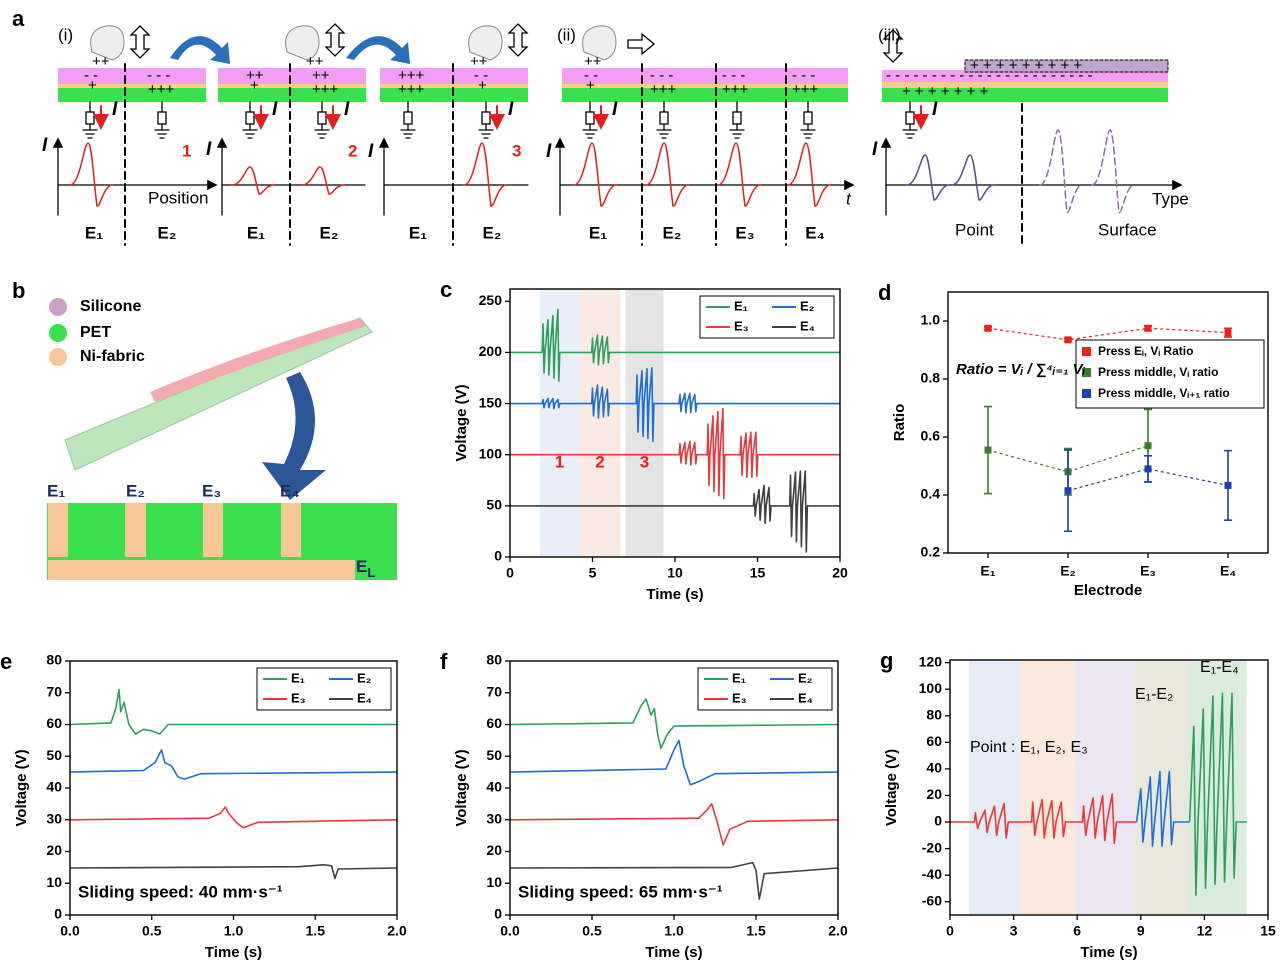 The height and width of the screenshot is (980, 1282). I want to click on charge: + + + + + + +, so click(945, 91).